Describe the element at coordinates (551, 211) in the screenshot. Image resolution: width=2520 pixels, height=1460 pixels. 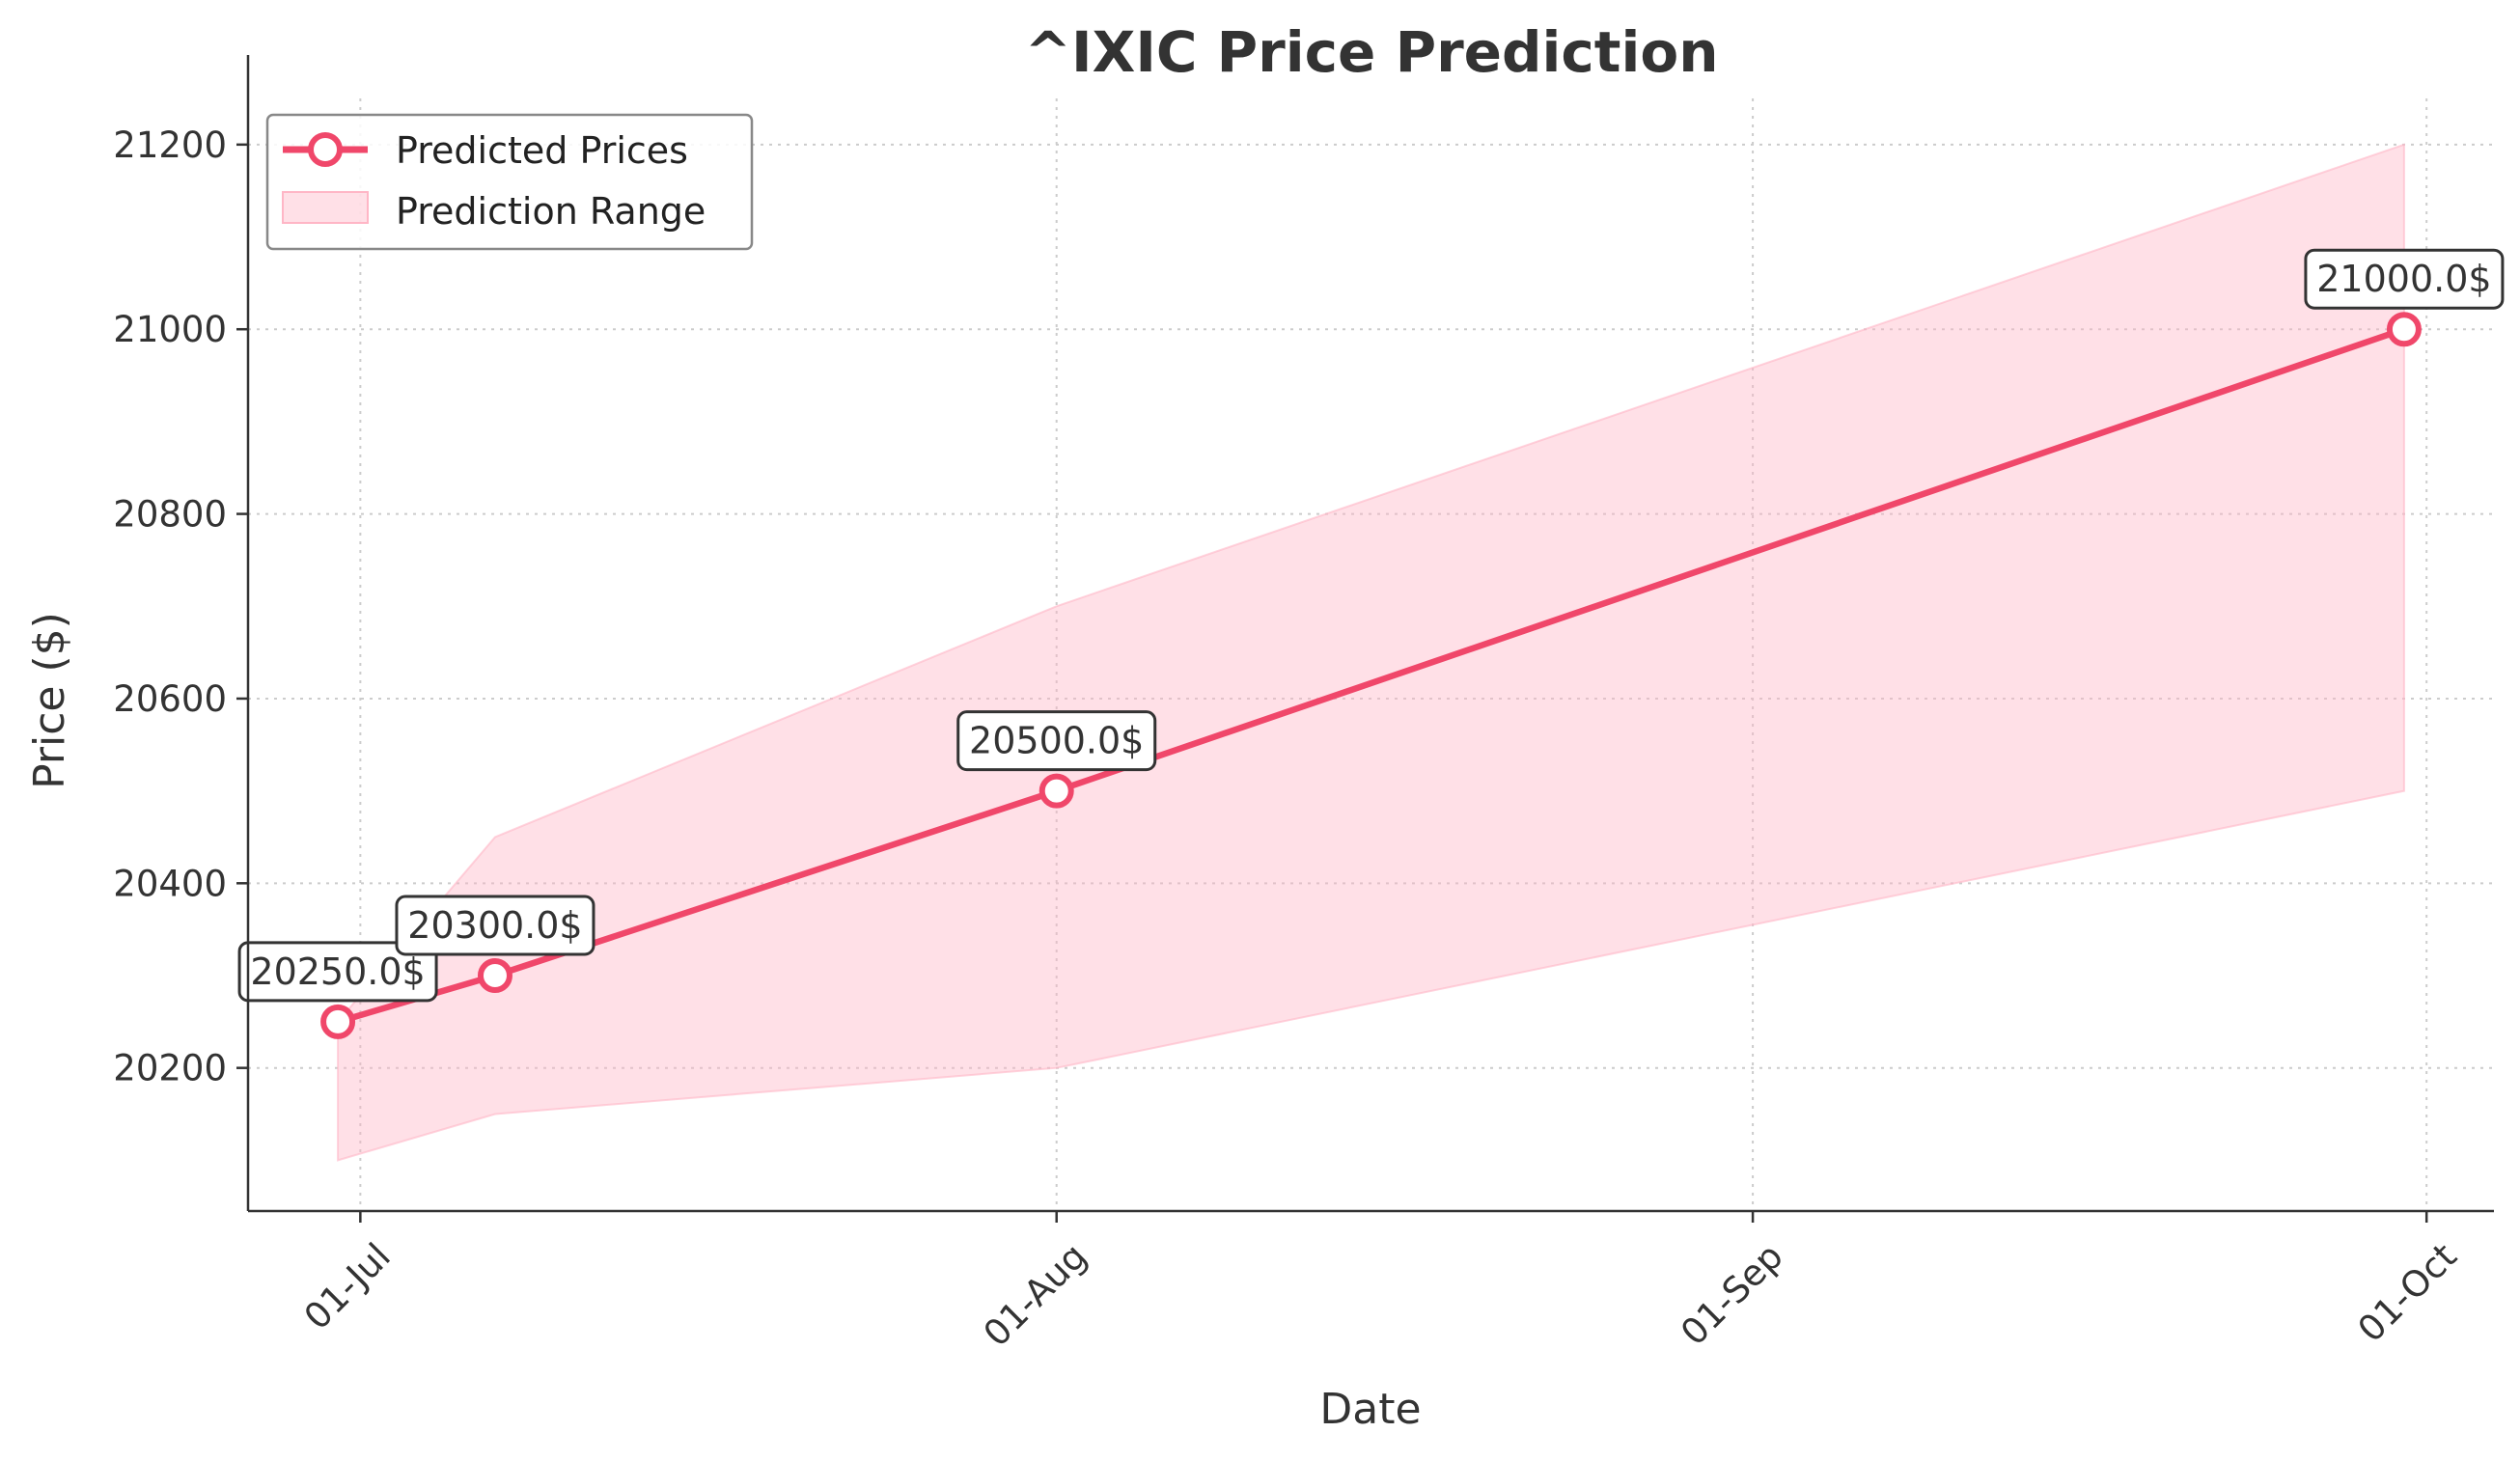
I see `legend-label-range: Prediction Range` at that location.